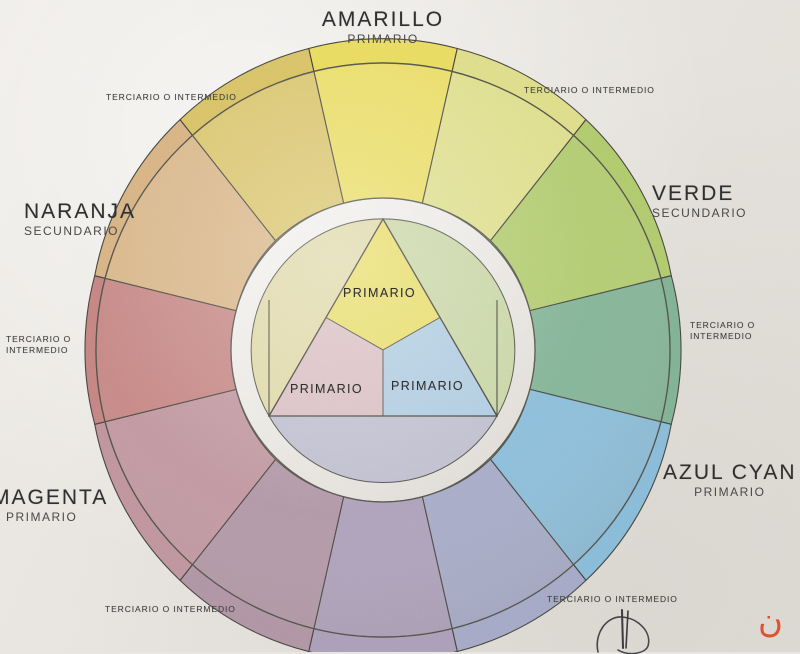  What do you see at coordinates (42, 516) in the screenshot?
I see `label-magenta-type: PRIMARIO` at bounding box center [42, 516].